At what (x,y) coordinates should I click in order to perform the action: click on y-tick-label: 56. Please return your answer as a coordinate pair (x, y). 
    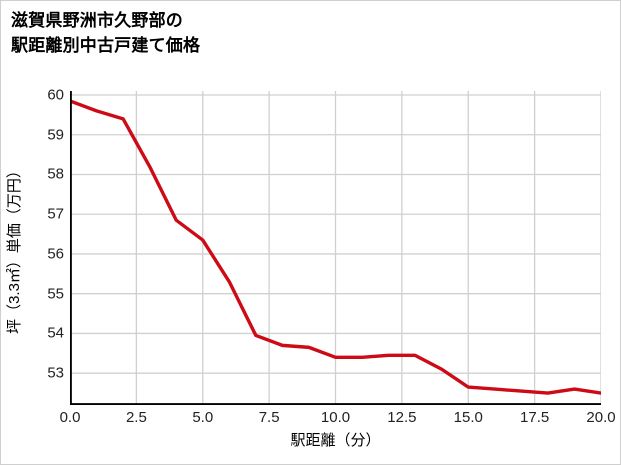
    Looking at the image, I should click on (55, 254).